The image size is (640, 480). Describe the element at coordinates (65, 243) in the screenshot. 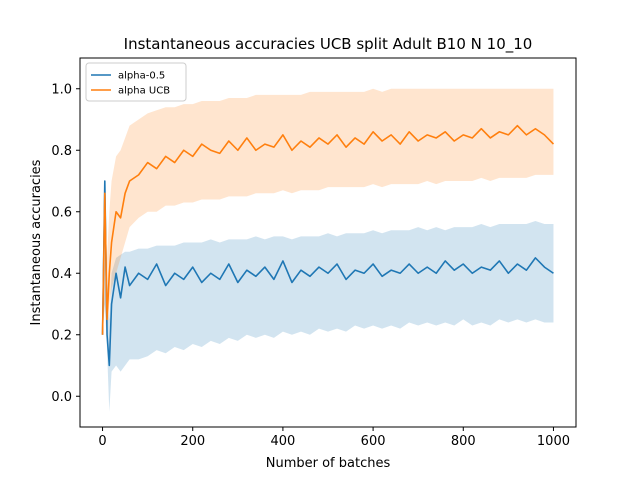

I see `y-axis-ticks: 0.0 0.2 0.4 0.6 0.8 1.0` at that location.